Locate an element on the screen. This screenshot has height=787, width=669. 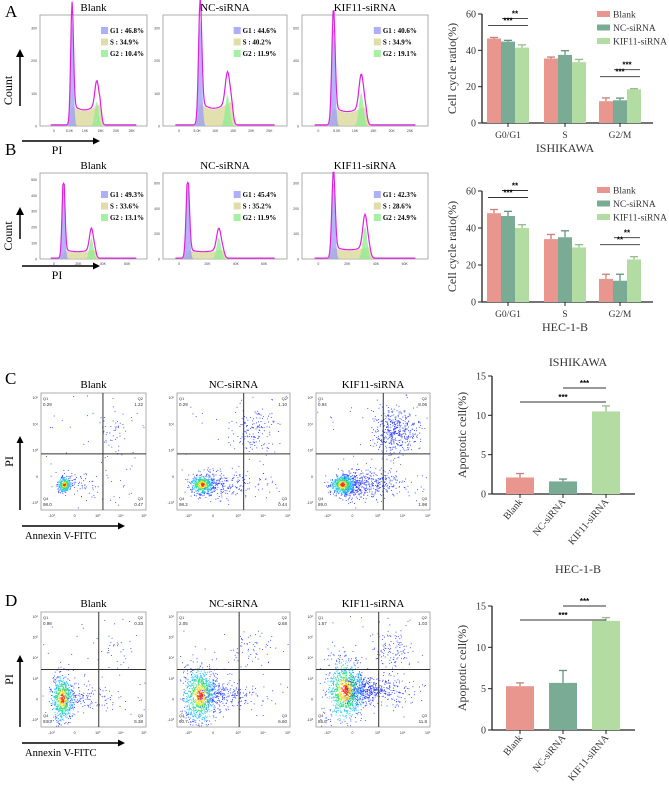
plot-title: Blank is located at coordinates (93, 385).